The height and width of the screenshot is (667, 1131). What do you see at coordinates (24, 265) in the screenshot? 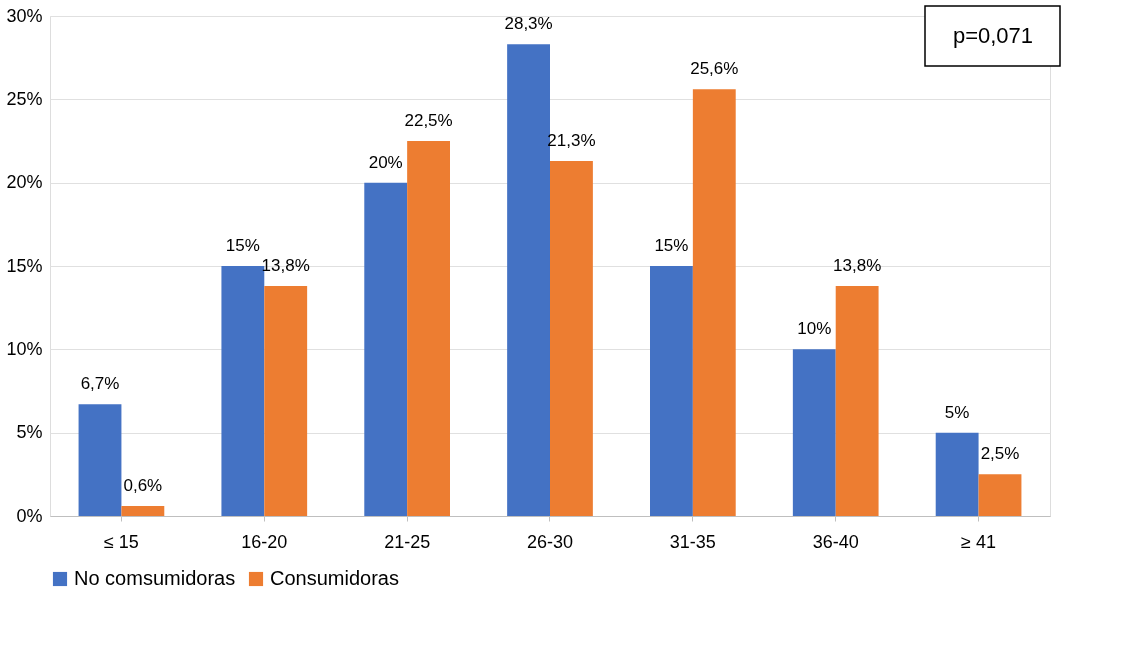
I see `y-tick-label: 15%` at bounding box center [24, 265].